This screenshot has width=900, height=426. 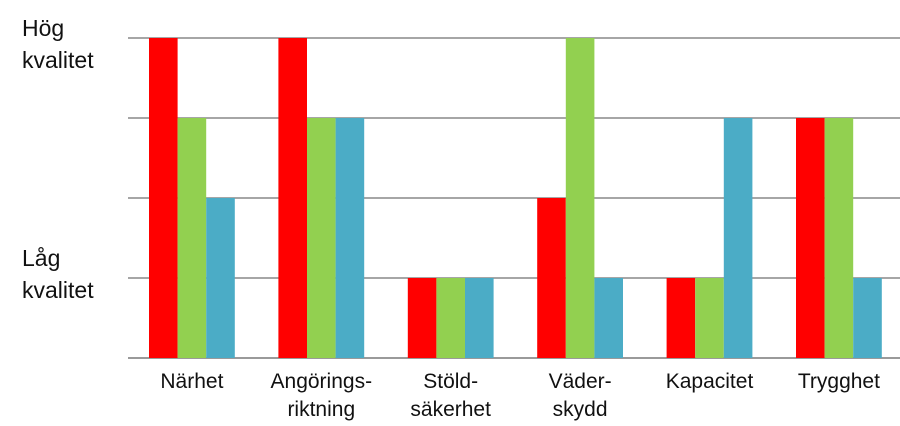 What do you see at coordinates (709, 381) in the screenshot?
I see `x-tick-label: Kapacitet` at bounding box center [709, 381].